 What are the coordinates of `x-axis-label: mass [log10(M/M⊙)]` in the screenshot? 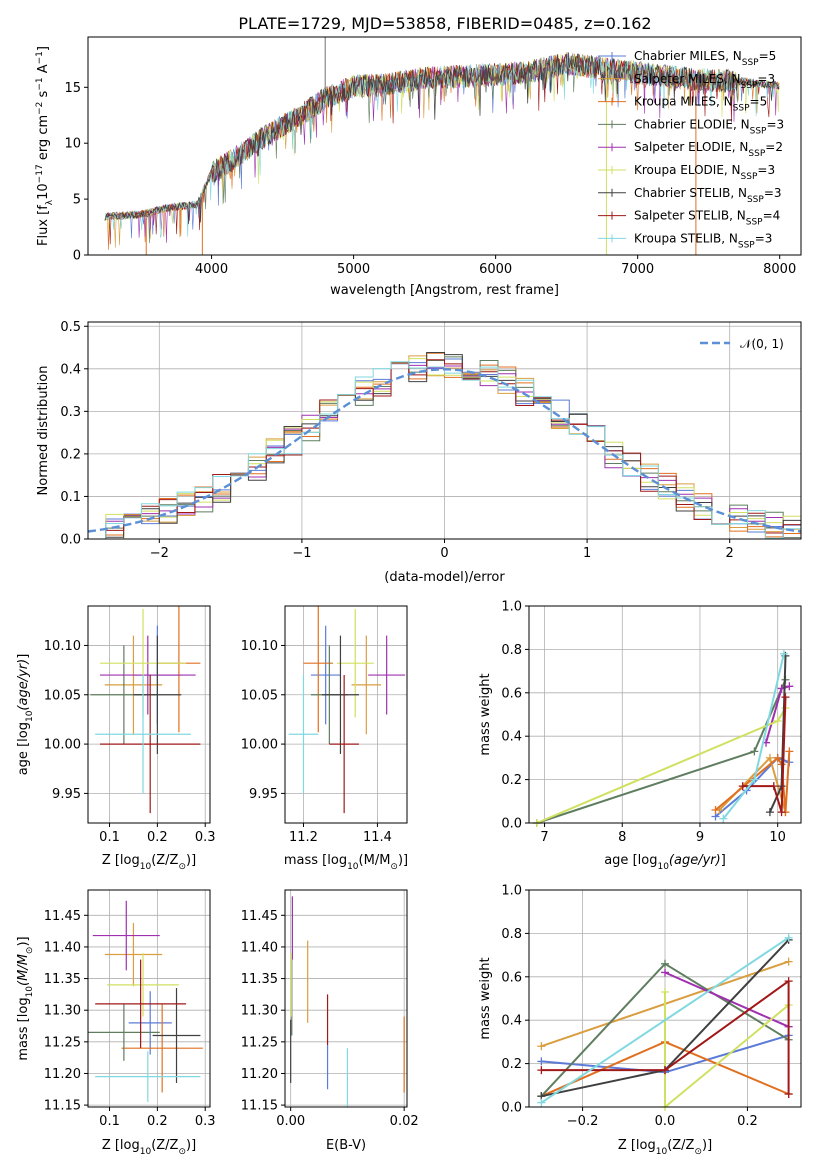 It's located at (346, 862).